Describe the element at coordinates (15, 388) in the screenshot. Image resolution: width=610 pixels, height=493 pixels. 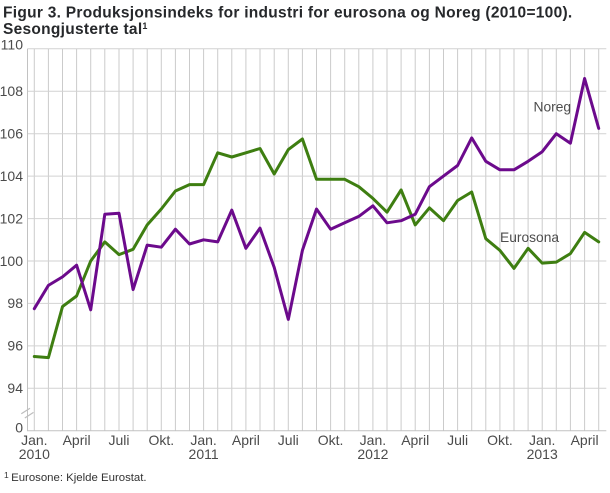
I see `svg-text: 94` at that location.